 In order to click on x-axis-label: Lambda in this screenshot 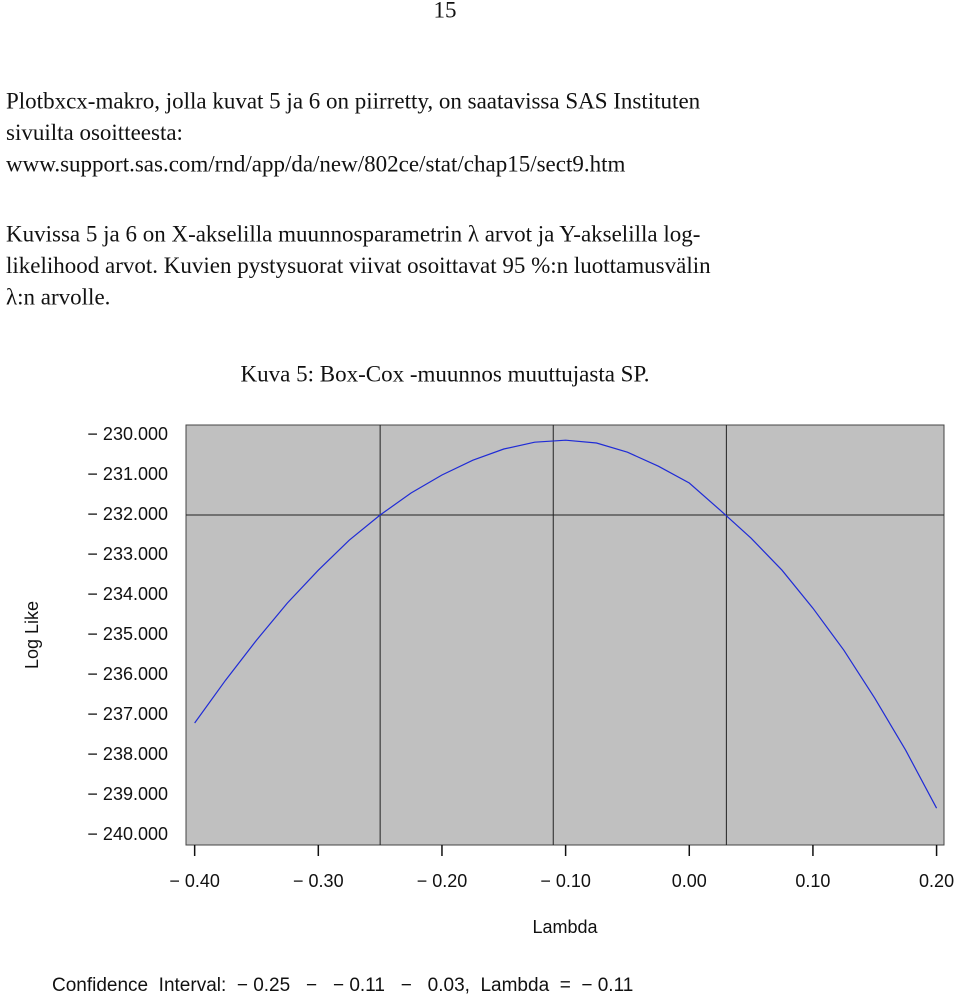, I will do `click(565, 927)`.